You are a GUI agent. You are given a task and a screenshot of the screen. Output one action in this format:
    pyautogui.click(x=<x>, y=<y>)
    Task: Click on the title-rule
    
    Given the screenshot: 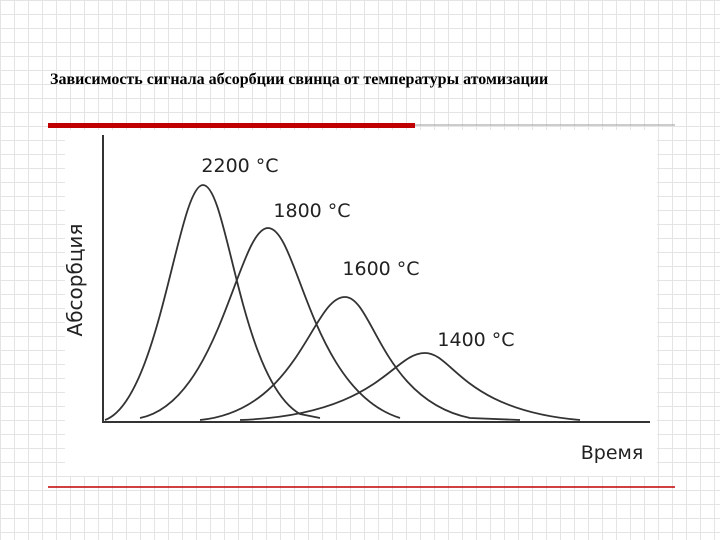 What is the action you would take?
    pyautogui.click(x=231, y=125)
    